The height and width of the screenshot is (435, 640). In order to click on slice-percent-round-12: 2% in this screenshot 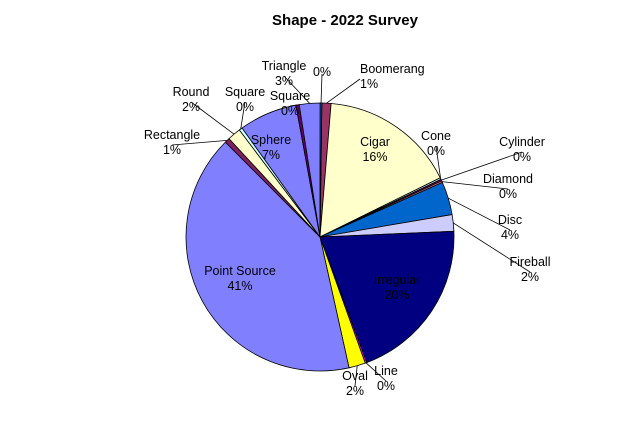, I will do `click(191, 107)`.